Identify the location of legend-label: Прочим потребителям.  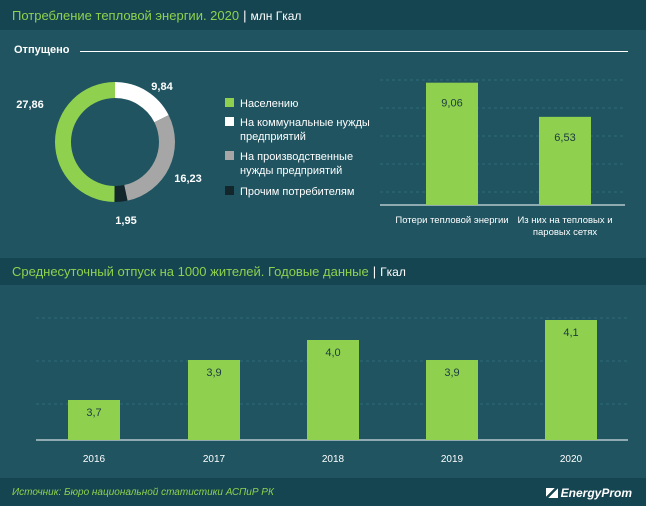
(297, 192).